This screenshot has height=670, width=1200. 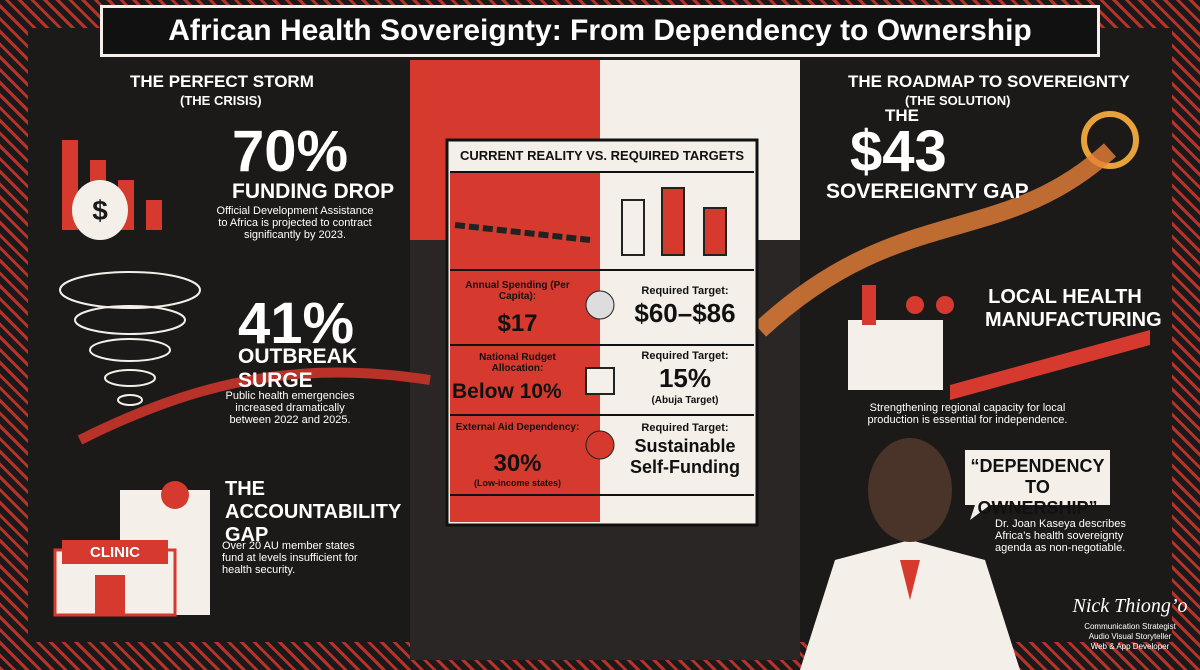 I want to click on target-value: $60–$86, so click(x=685, y=313).